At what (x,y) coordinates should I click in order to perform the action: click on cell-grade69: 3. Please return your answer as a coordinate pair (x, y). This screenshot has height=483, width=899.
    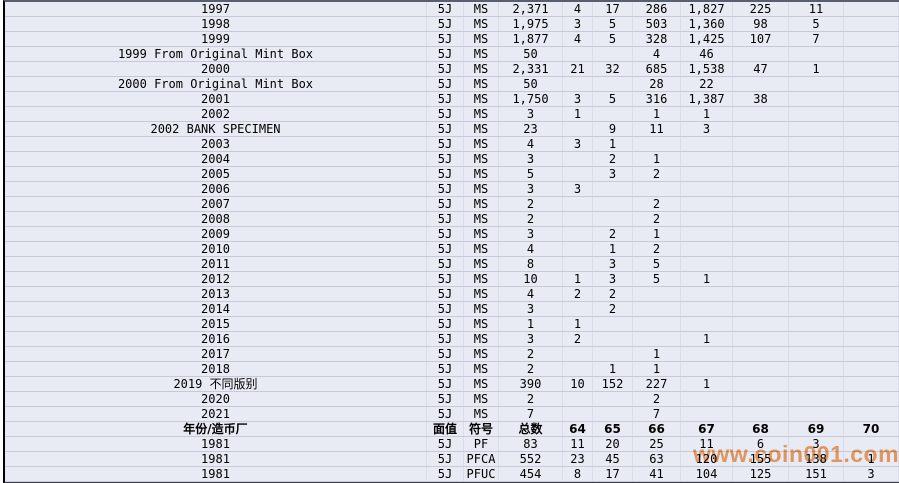
    Looking at the image, I should click on (816, 444).